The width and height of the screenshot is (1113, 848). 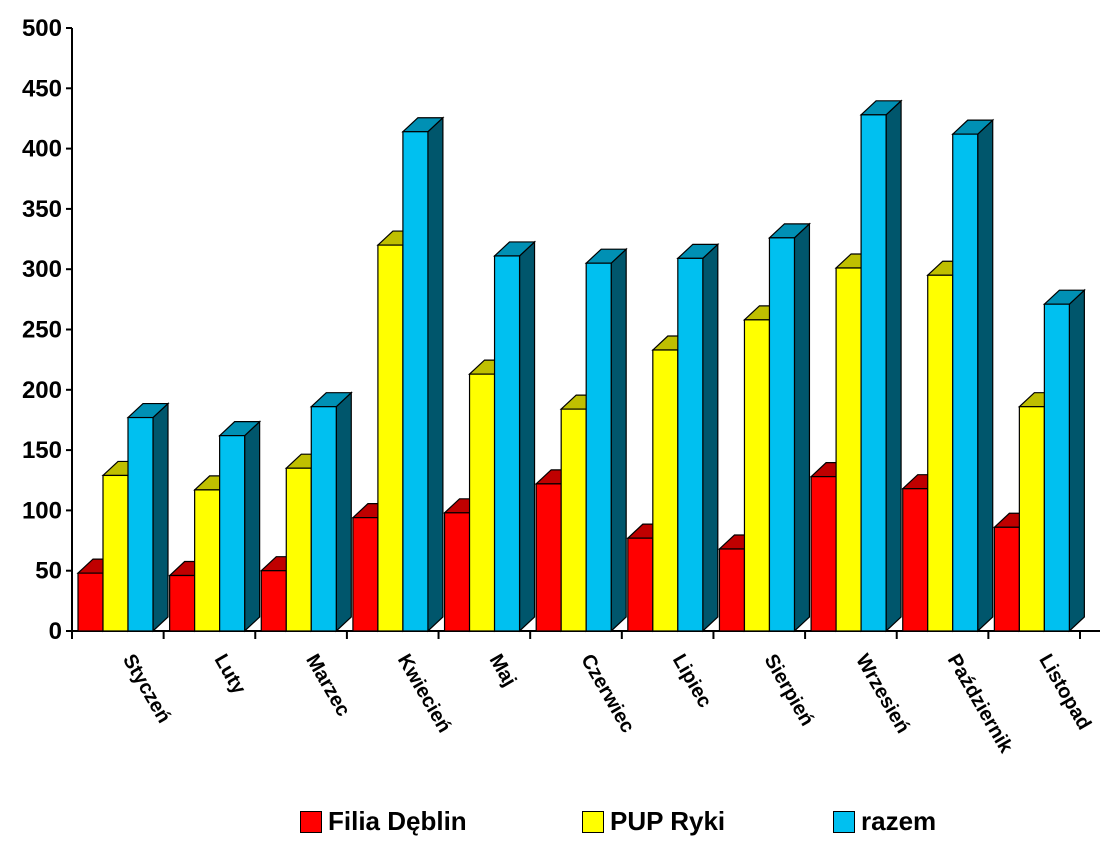 I want to click on legend: Filia Dęblin PUP Ryki razem, so click(x=556, y=820).